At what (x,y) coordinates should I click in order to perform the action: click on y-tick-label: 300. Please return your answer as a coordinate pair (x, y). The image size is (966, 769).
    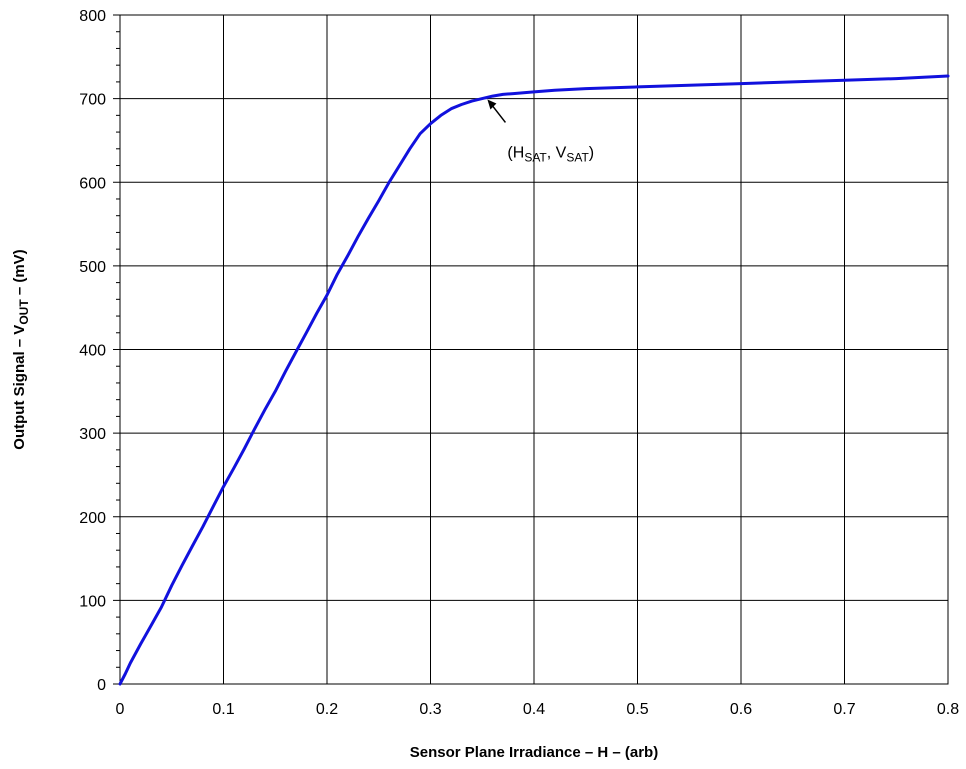
    Looking at the image, I should click on (92, 434).